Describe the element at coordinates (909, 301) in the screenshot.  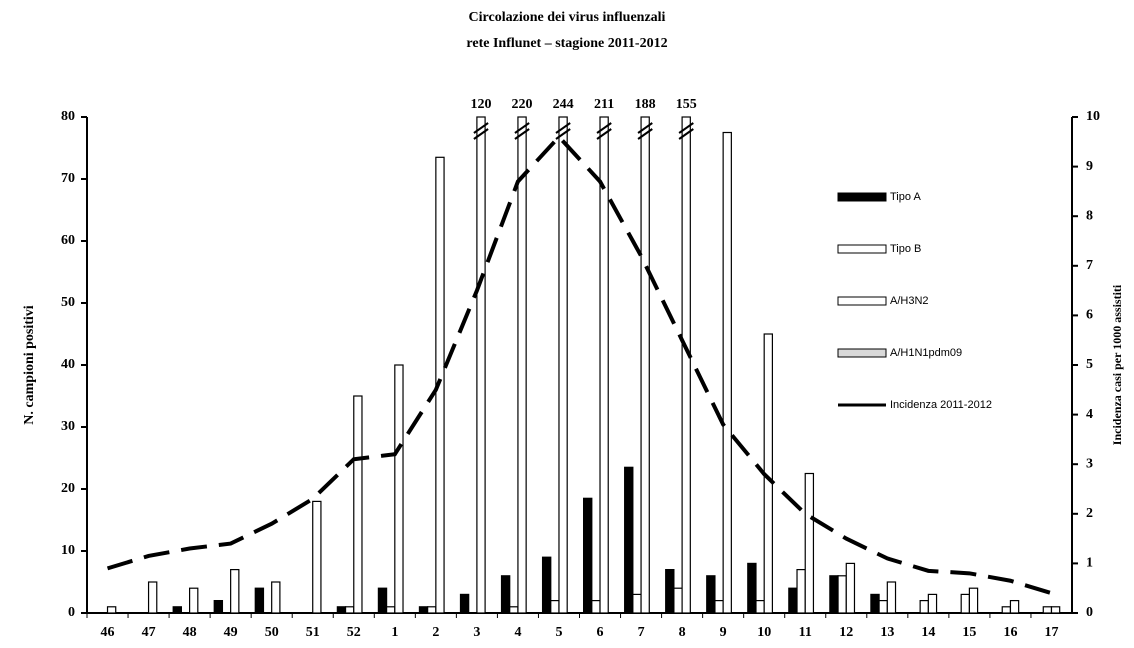
I see `legend-label: A/H3N2` at that location.